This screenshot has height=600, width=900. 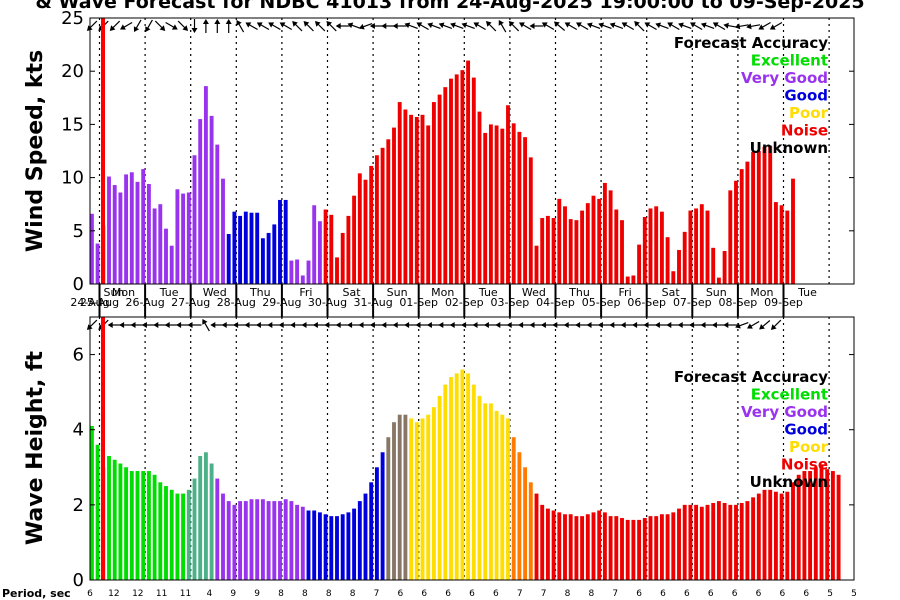 What do you see at coordinates (464, 302) in the screenshot?
I see `day-date-label: 02-Sep` at bounding box center [464, 302].